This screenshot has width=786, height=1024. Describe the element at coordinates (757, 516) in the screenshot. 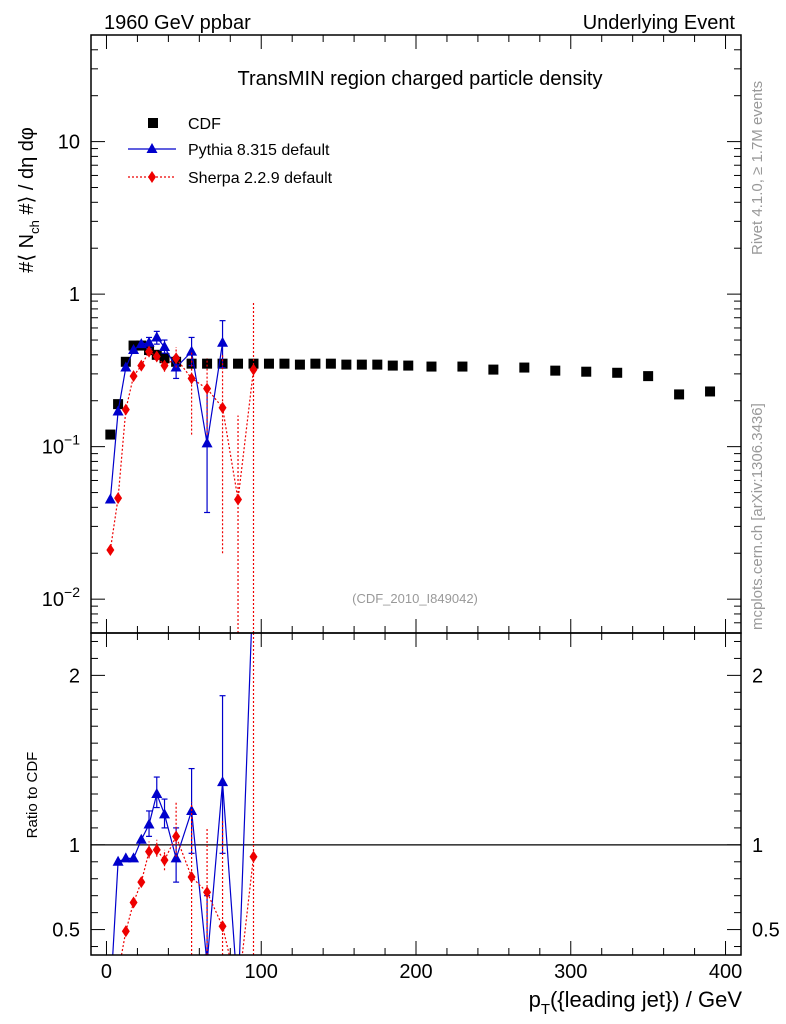

I see `mcplots-label: mcplots.cern.ch [arXiv:1306.3436]` at that location.